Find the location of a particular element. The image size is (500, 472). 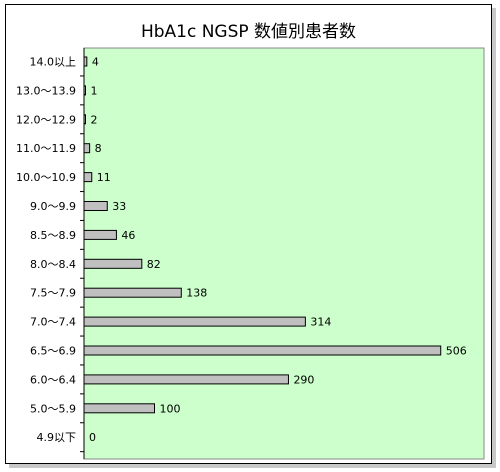

category-tick-label: 13.0～13.9 is located at coordinates (46, 90).